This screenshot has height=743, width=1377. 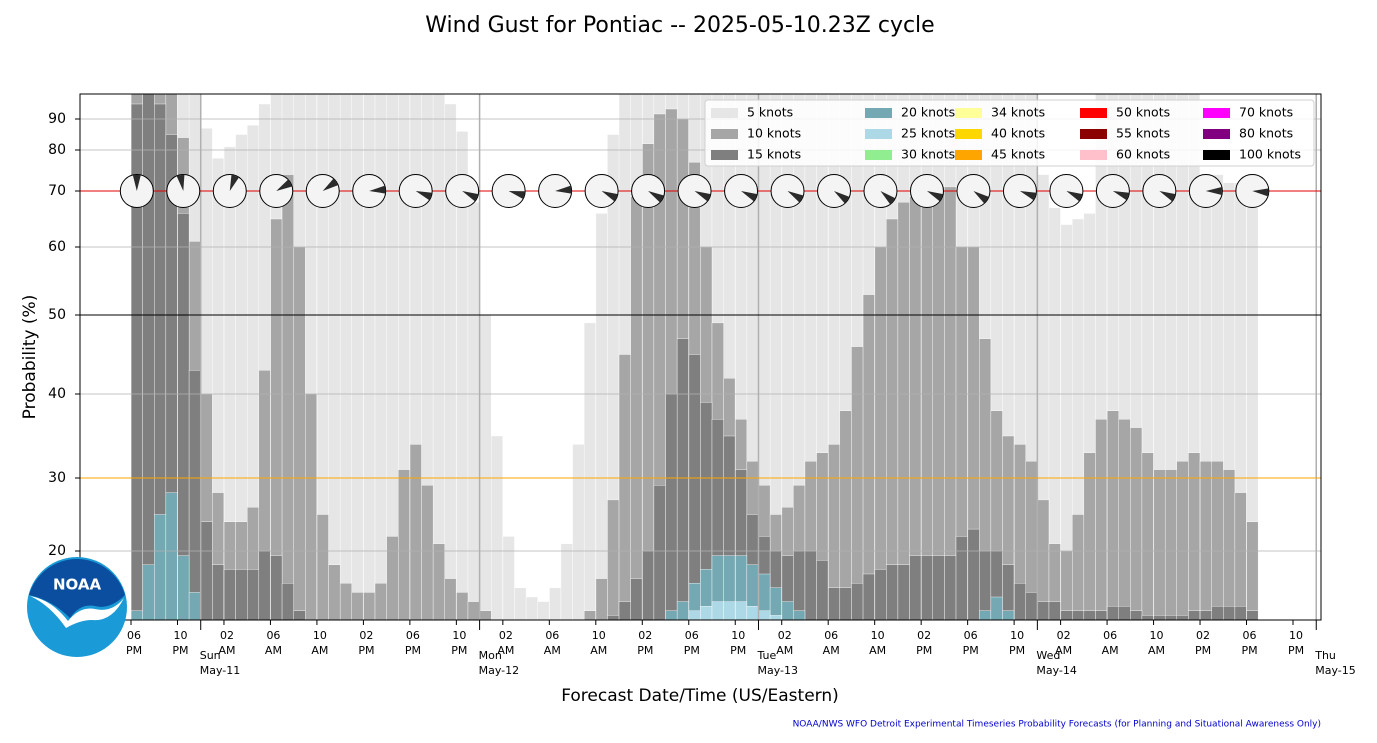 What do you see at coordinates (1266, 112) in the screenshot?
I see `legend-label: 70 knots` at bounding box center [1266, 112].